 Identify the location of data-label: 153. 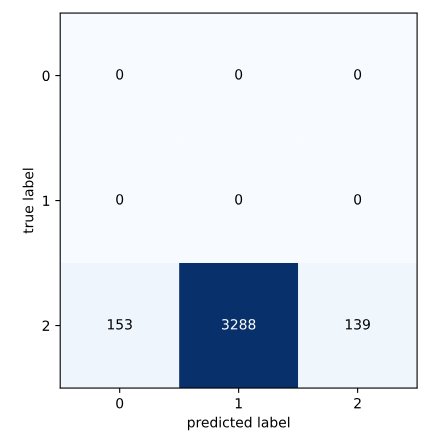
(120, 324).